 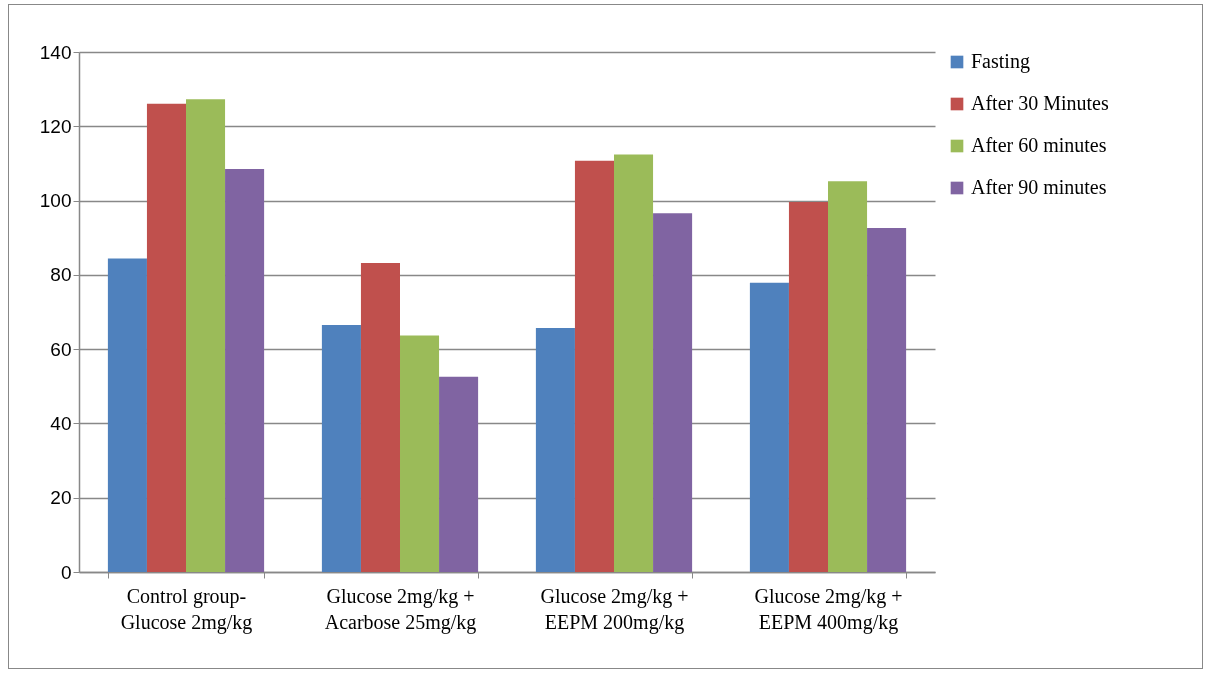 What do you see at coordinates (1040, 103) in the screenshot?
I see `legend-label: After 30 Minutes` at bounding box center [1040, 103].